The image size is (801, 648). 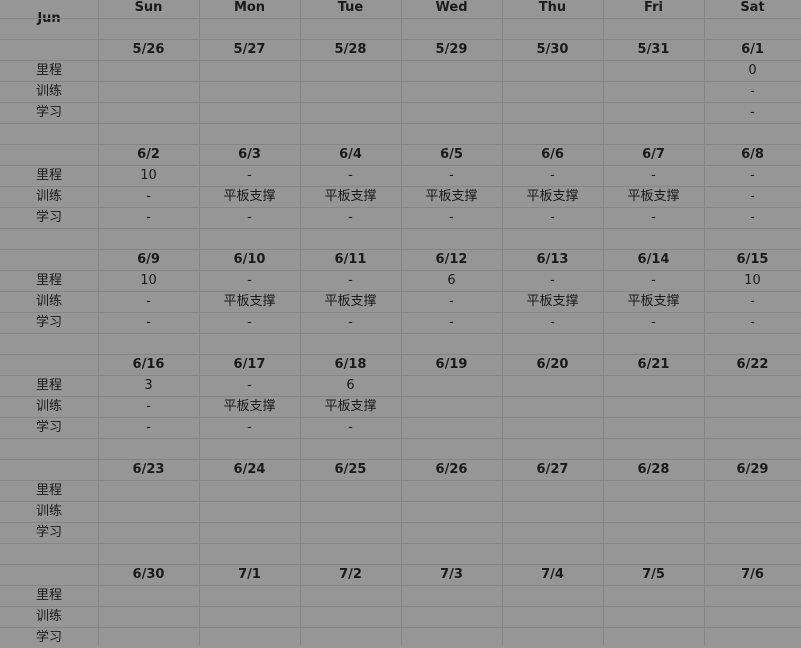 I want to click on date-cell: 6/19, so click(x=451, y=364).